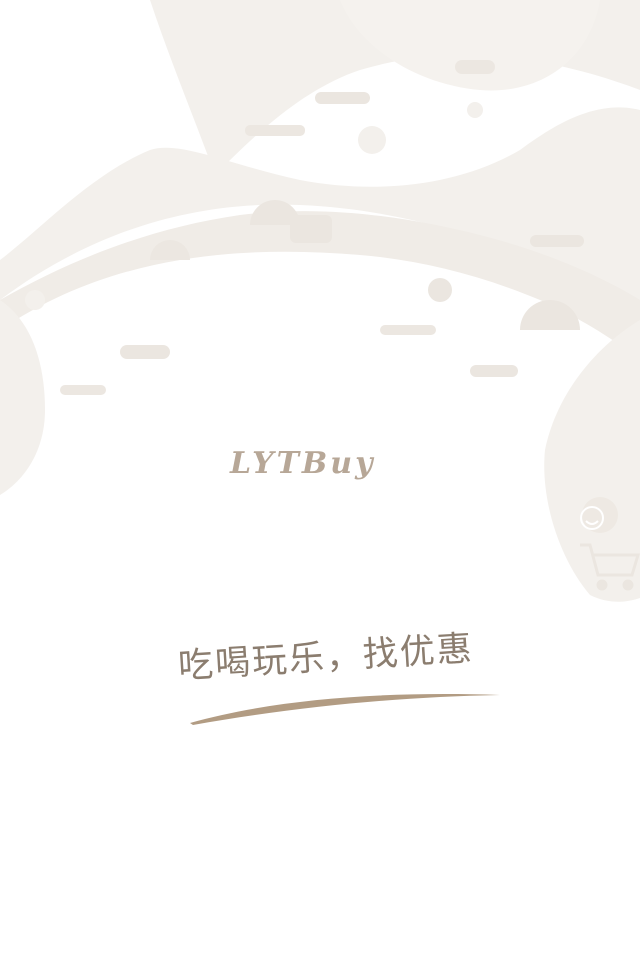  What do you see at coordinates (303, 463) in the screenshot?
I see `app-logo-text: LYTBuy` at bounding box center [303, 463].